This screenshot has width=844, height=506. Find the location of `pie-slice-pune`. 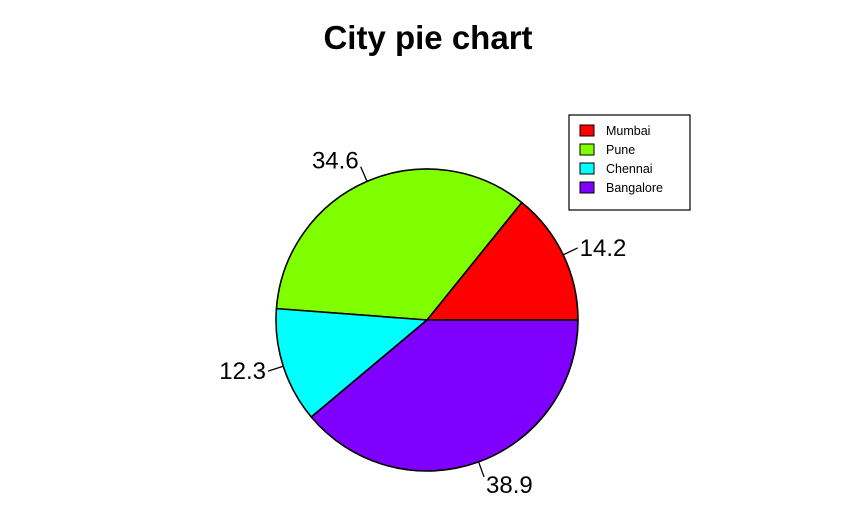

pie-slice-pune is located at coordinates (399, 244).